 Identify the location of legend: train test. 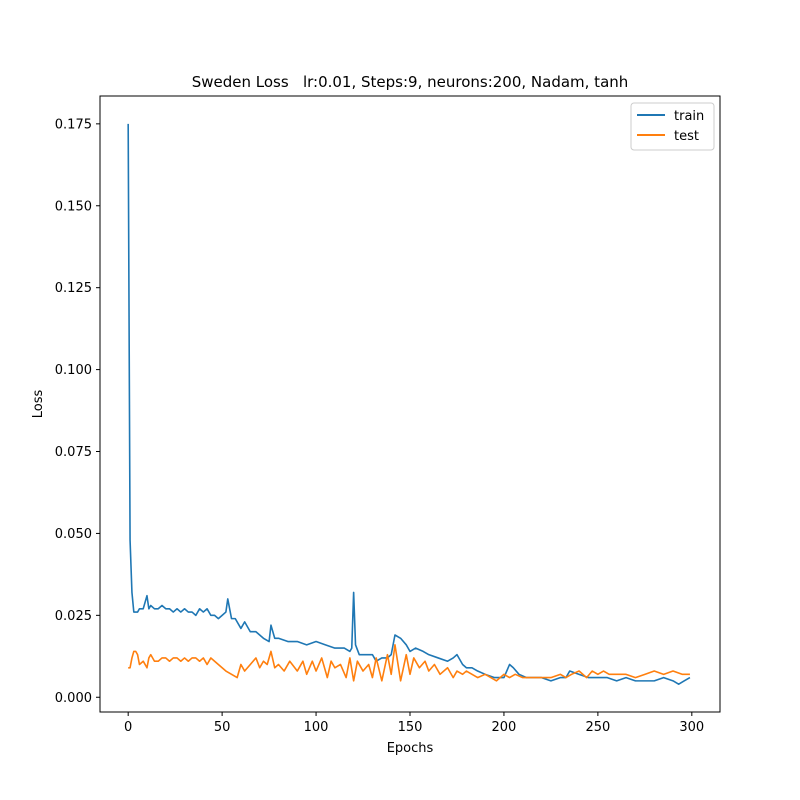
(672, 126).